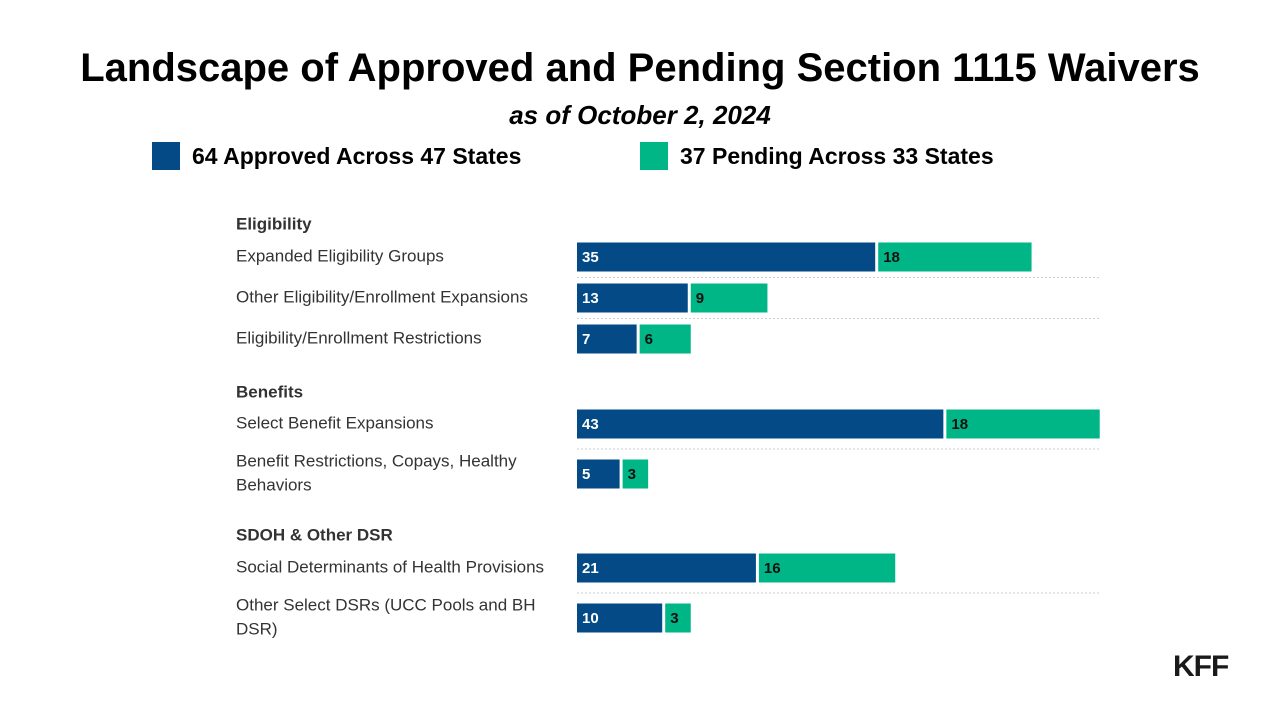  I want to click on data-label: 7, so click(586, 339).